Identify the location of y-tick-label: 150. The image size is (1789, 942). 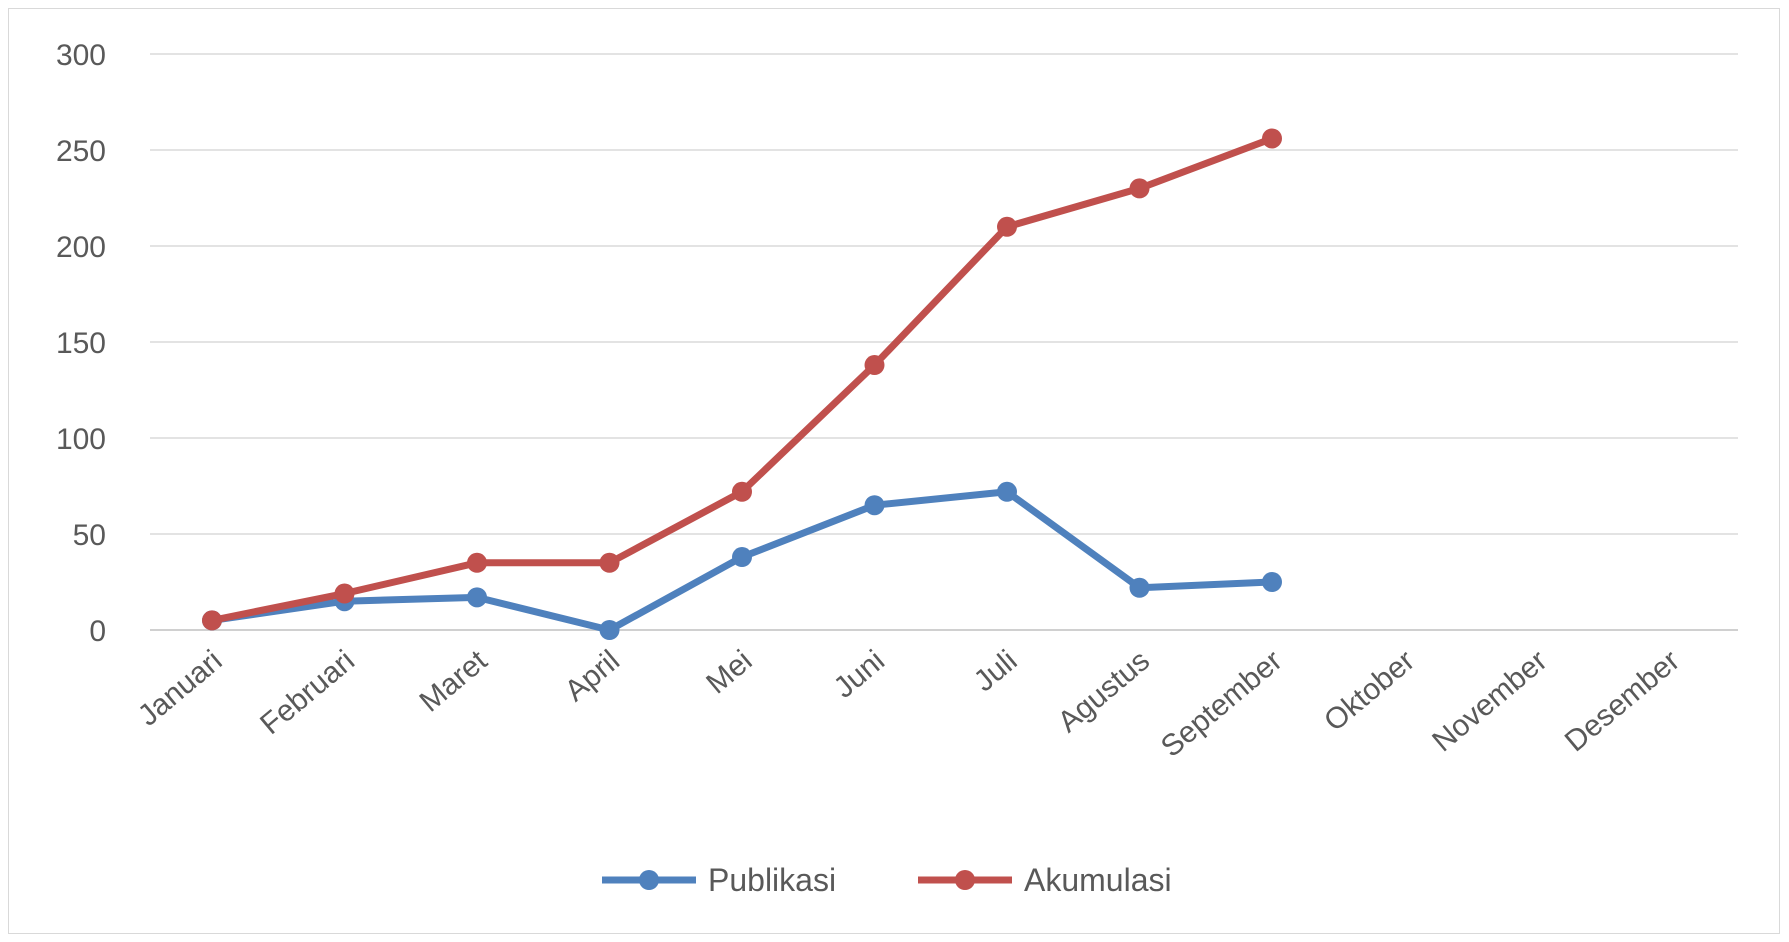
(81, 343).